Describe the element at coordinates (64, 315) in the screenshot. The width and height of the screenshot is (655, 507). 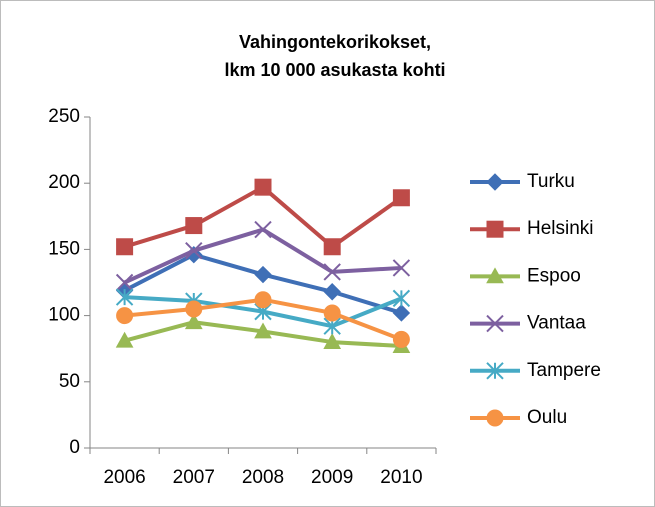
I see `y-tick-label: 100` at that location.